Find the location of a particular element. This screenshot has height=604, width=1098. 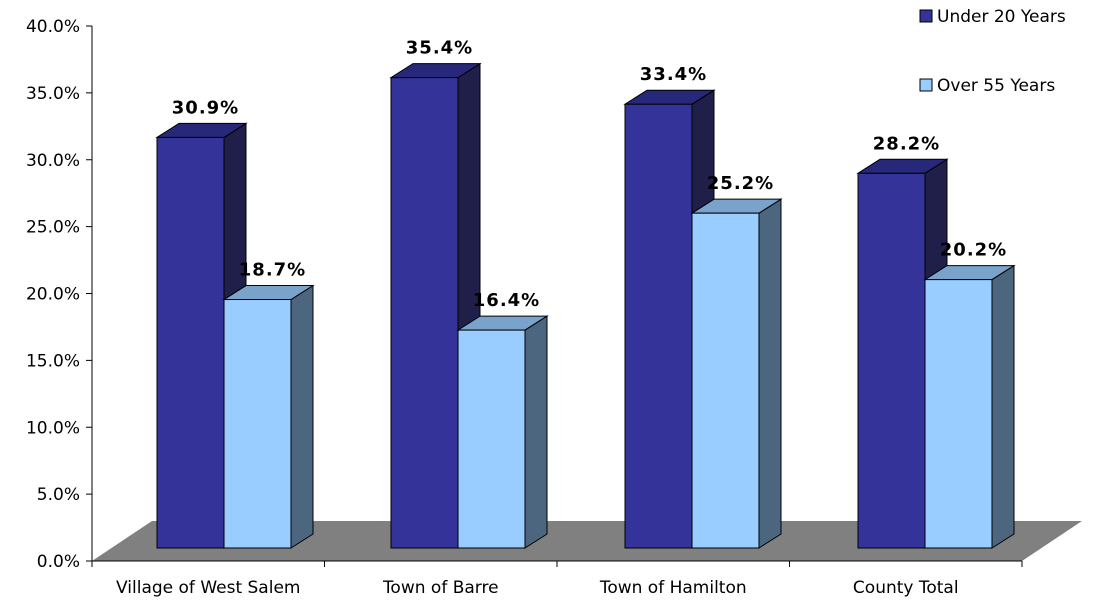

legend-label-over-55: Over 55 Years is located at coordinates (996, 86).